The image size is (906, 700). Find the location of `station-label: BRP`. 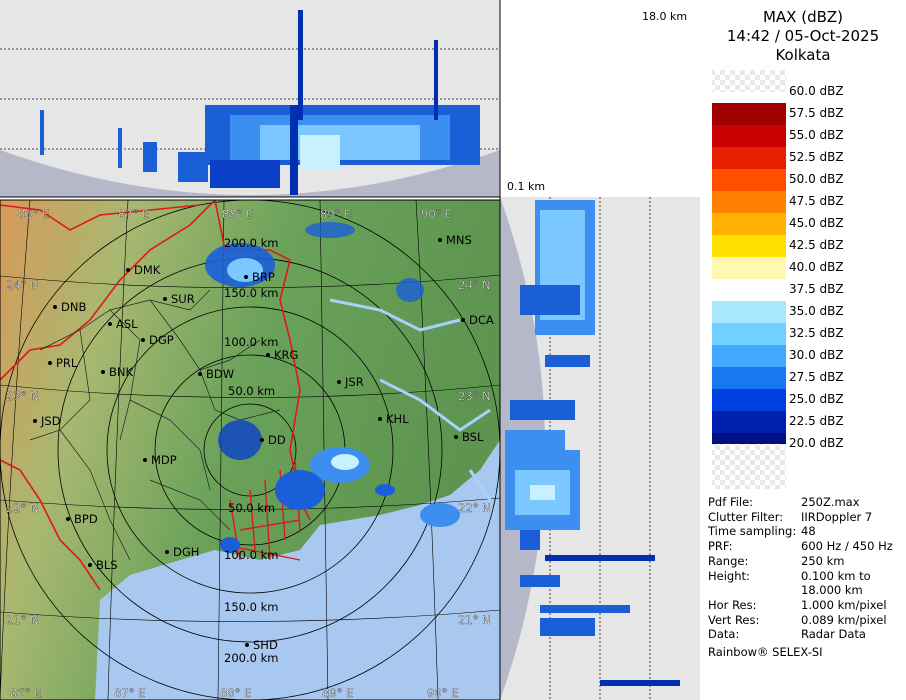

station-label: BRP is located at coordinates (263, 277).